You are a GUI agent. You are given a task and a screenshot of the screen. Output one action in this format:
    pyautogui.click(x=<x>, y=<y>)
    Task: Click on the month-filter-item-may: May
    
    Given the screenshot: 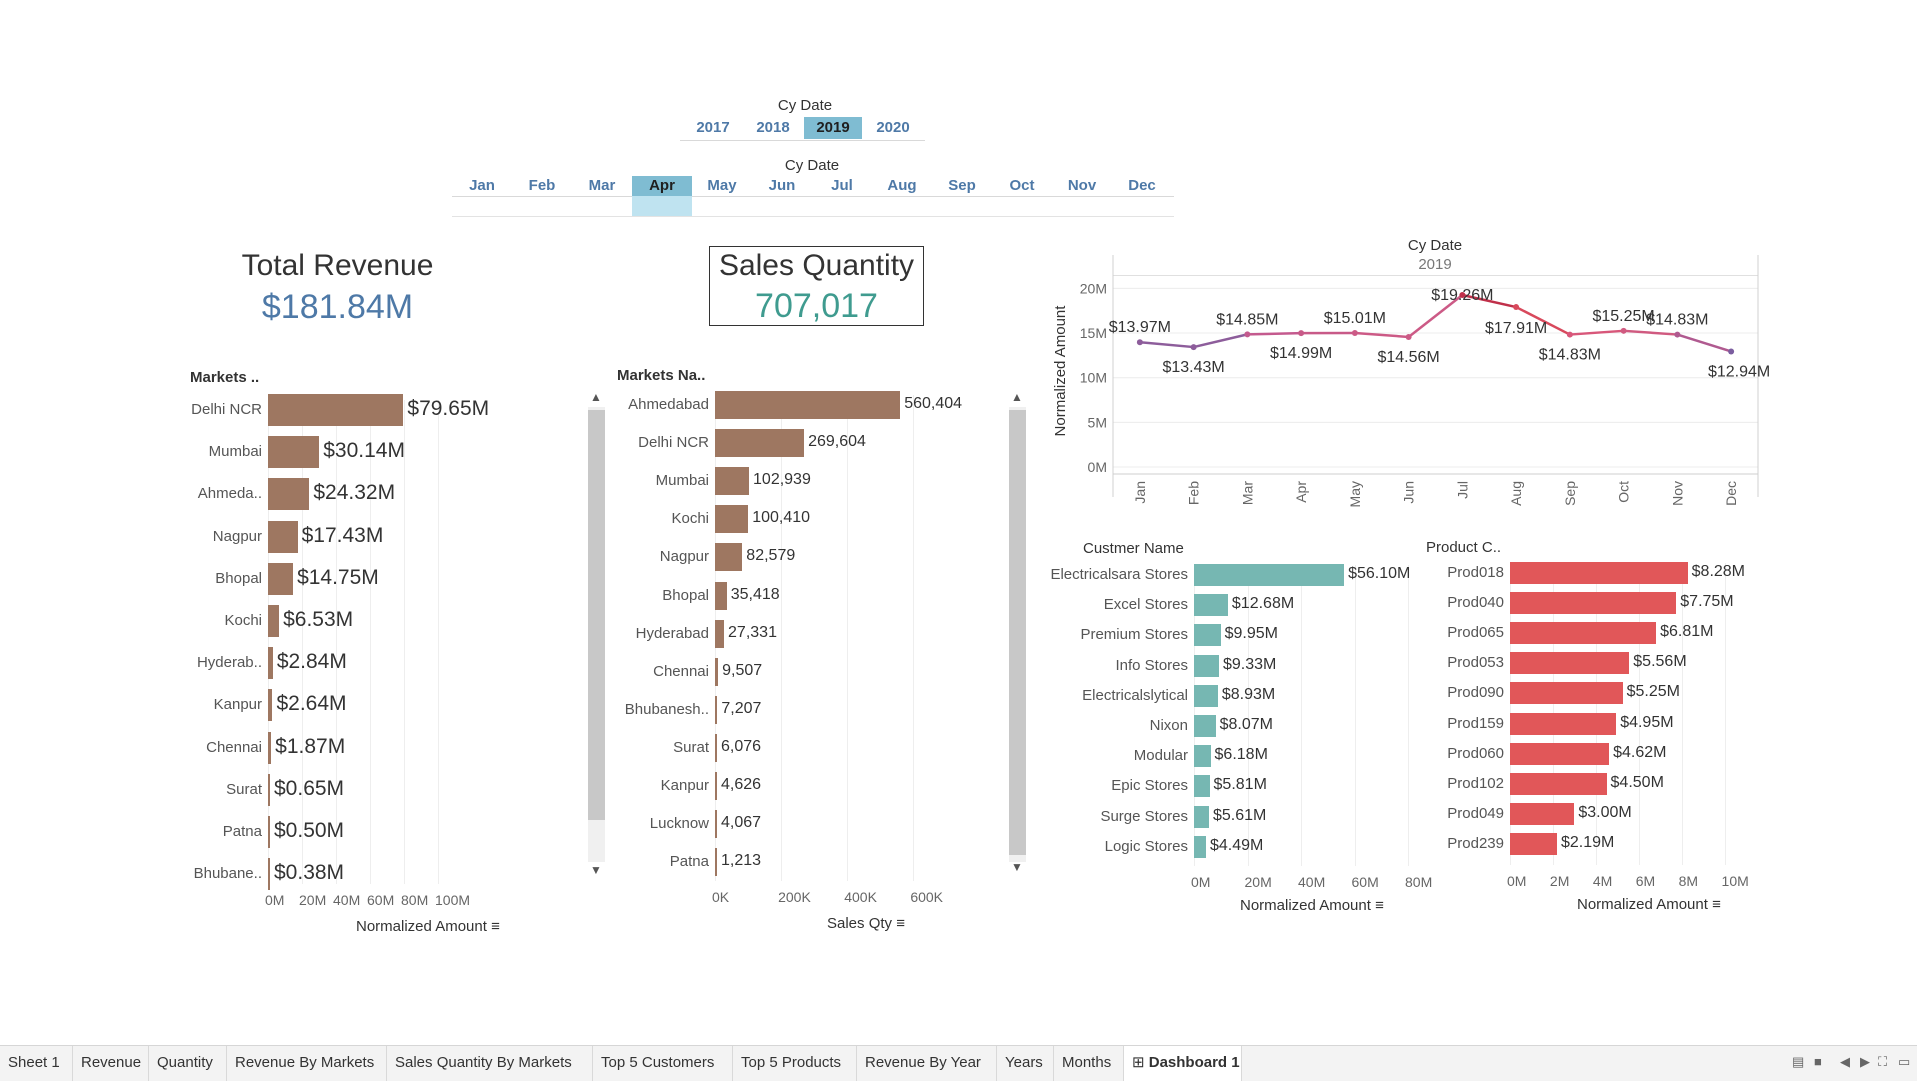 What is the action you would take?
    pyautogui.click(x=722, y=186)
    